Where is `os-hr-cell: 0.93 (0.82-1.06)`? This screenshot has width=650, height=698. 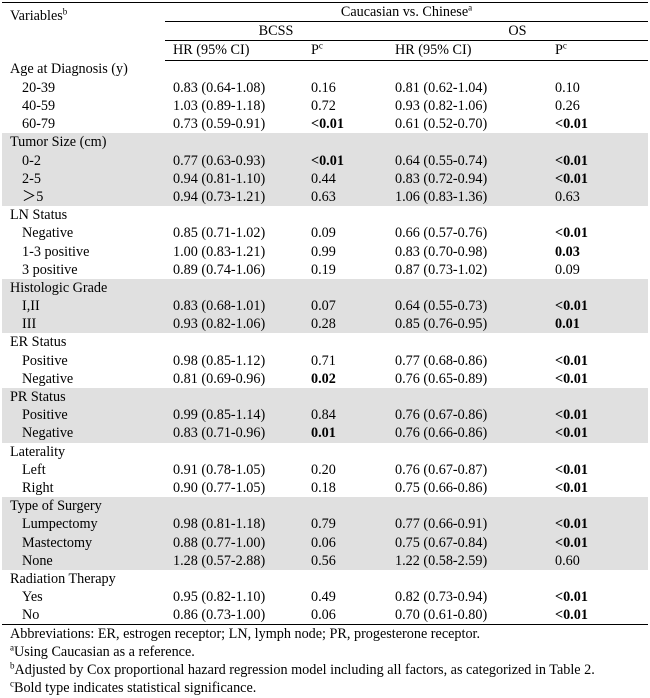 os-hr-cell: 0.93 (0.82-1.06) is located at coordinates (441, 106).